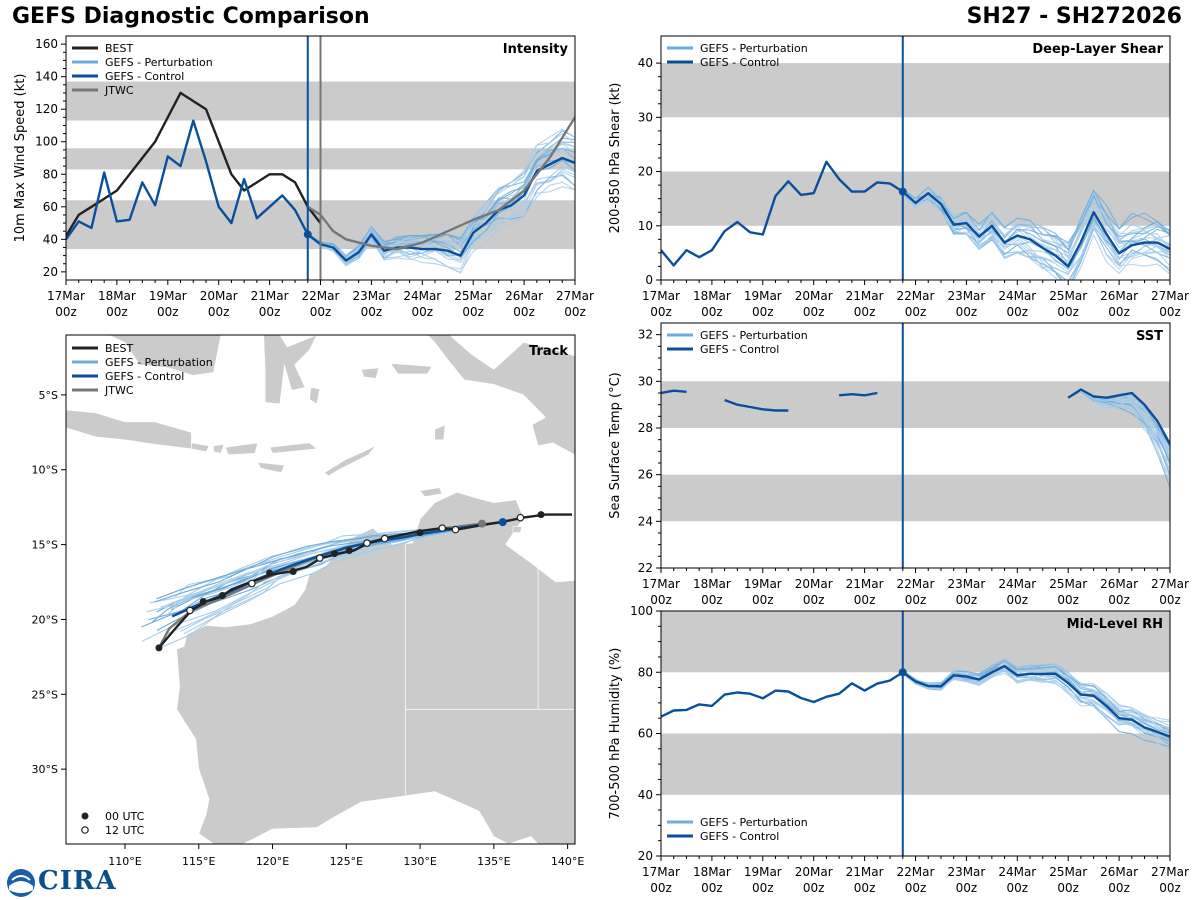 Image resolution: width=1200 pixels, height=900 pixels. I want to click on shear-xtick-label: 18Mar, so click(712, 296).